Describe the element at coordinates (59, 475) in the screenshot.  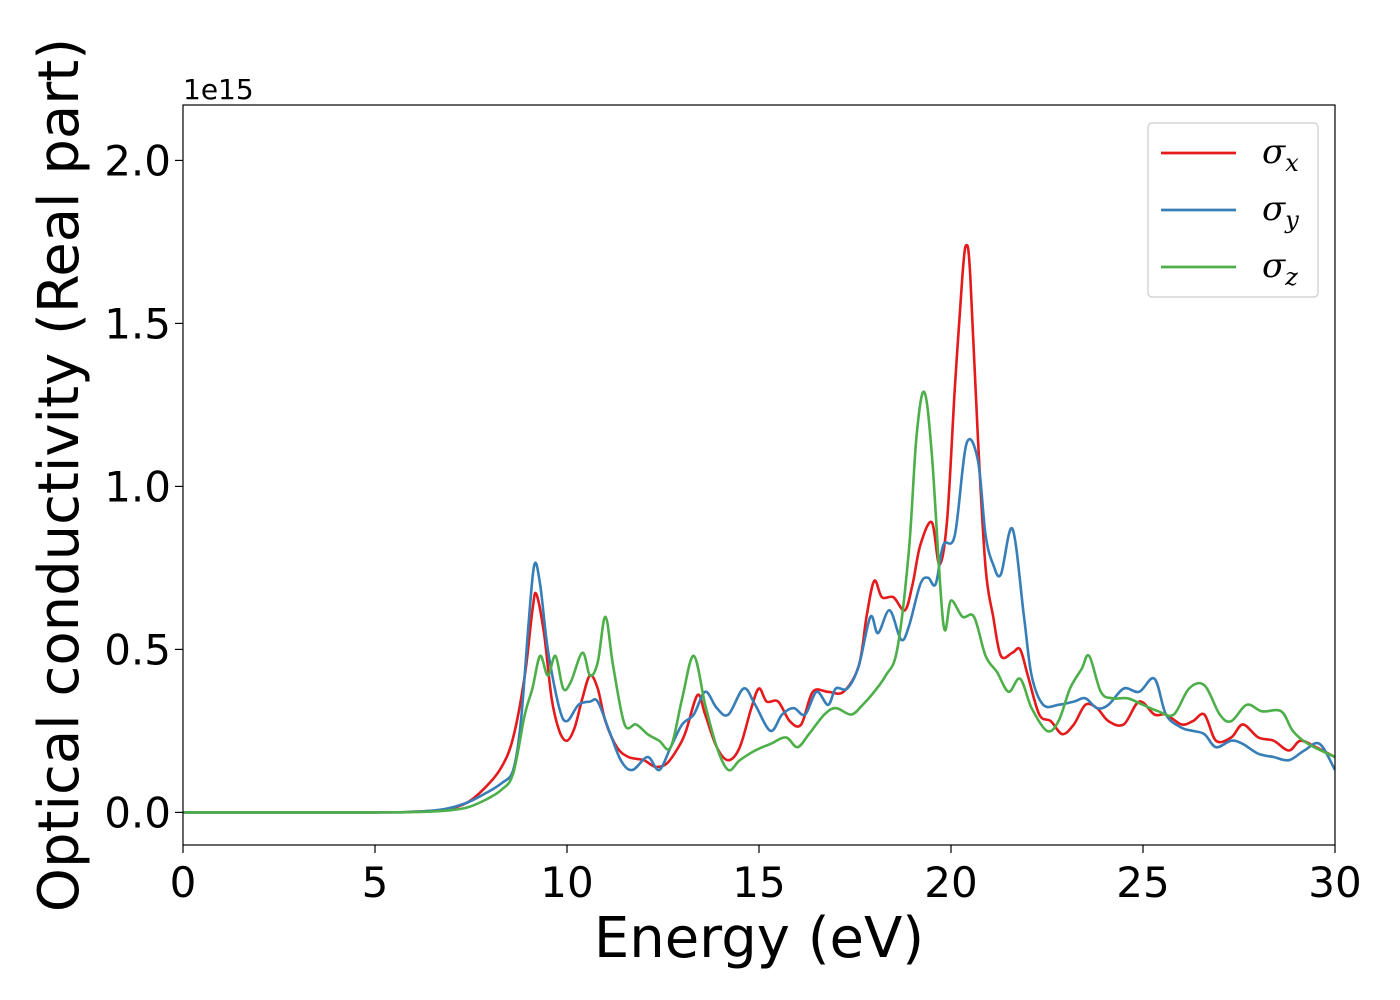
I see `y-axis-title: Optical conductivity (Real part)` at that location.